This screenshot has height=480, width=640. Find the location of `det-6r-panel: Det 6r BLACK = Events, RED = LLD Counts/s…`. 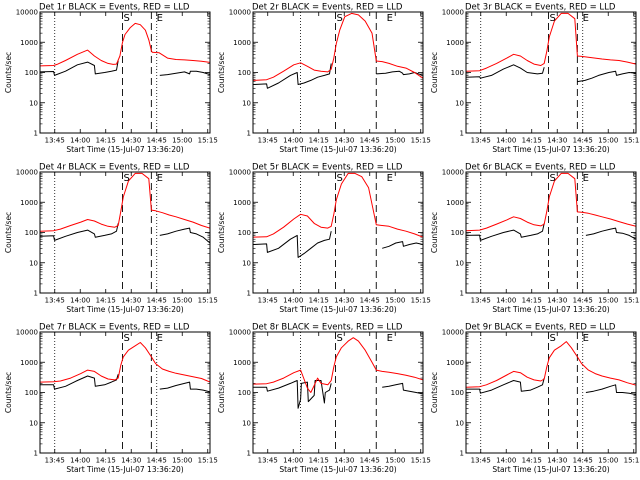

det-6r-panel: Det 6r BLACK = Events, RED = LLD Counts/s… is located at coordinates (535, 239).